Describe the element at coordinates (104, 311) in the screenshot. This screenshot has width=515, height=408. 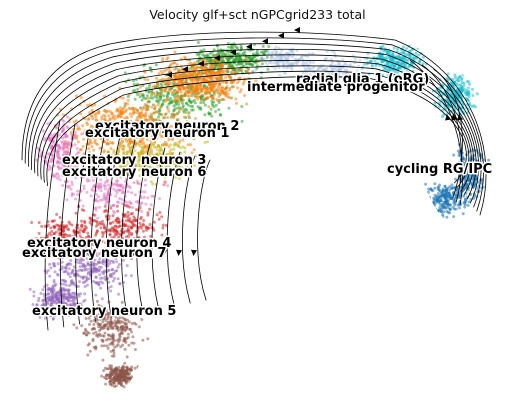
I see `cluster-label: excitatory neuron 5` at that location.